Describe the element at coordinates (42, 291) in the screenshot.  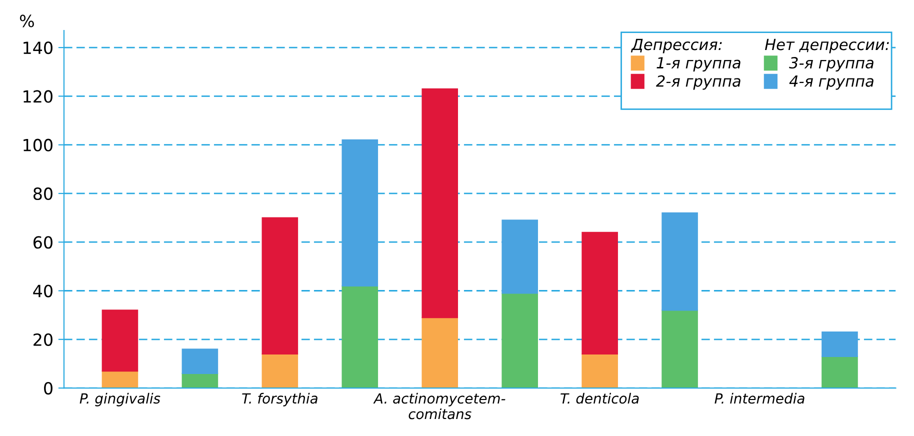
I see `y-tick-label: 40` at that location.